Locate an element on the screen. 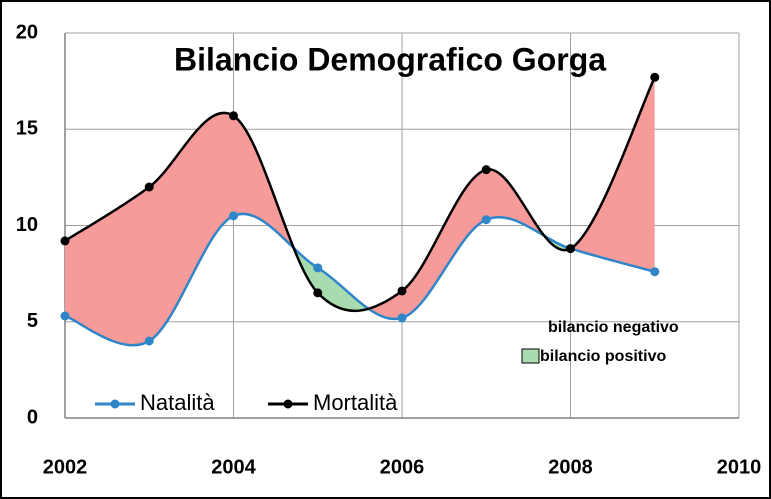 The image size is (771, 499). legend-label: Natalità is located at coordinates (177, 402).